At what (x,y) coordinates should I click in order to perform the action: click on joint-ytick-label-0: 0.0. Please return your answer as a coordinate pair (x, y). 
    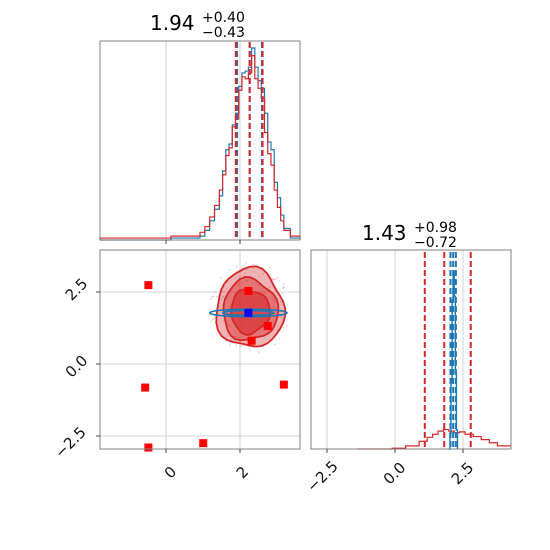
    Looking at the image, I should click on (77, 367).